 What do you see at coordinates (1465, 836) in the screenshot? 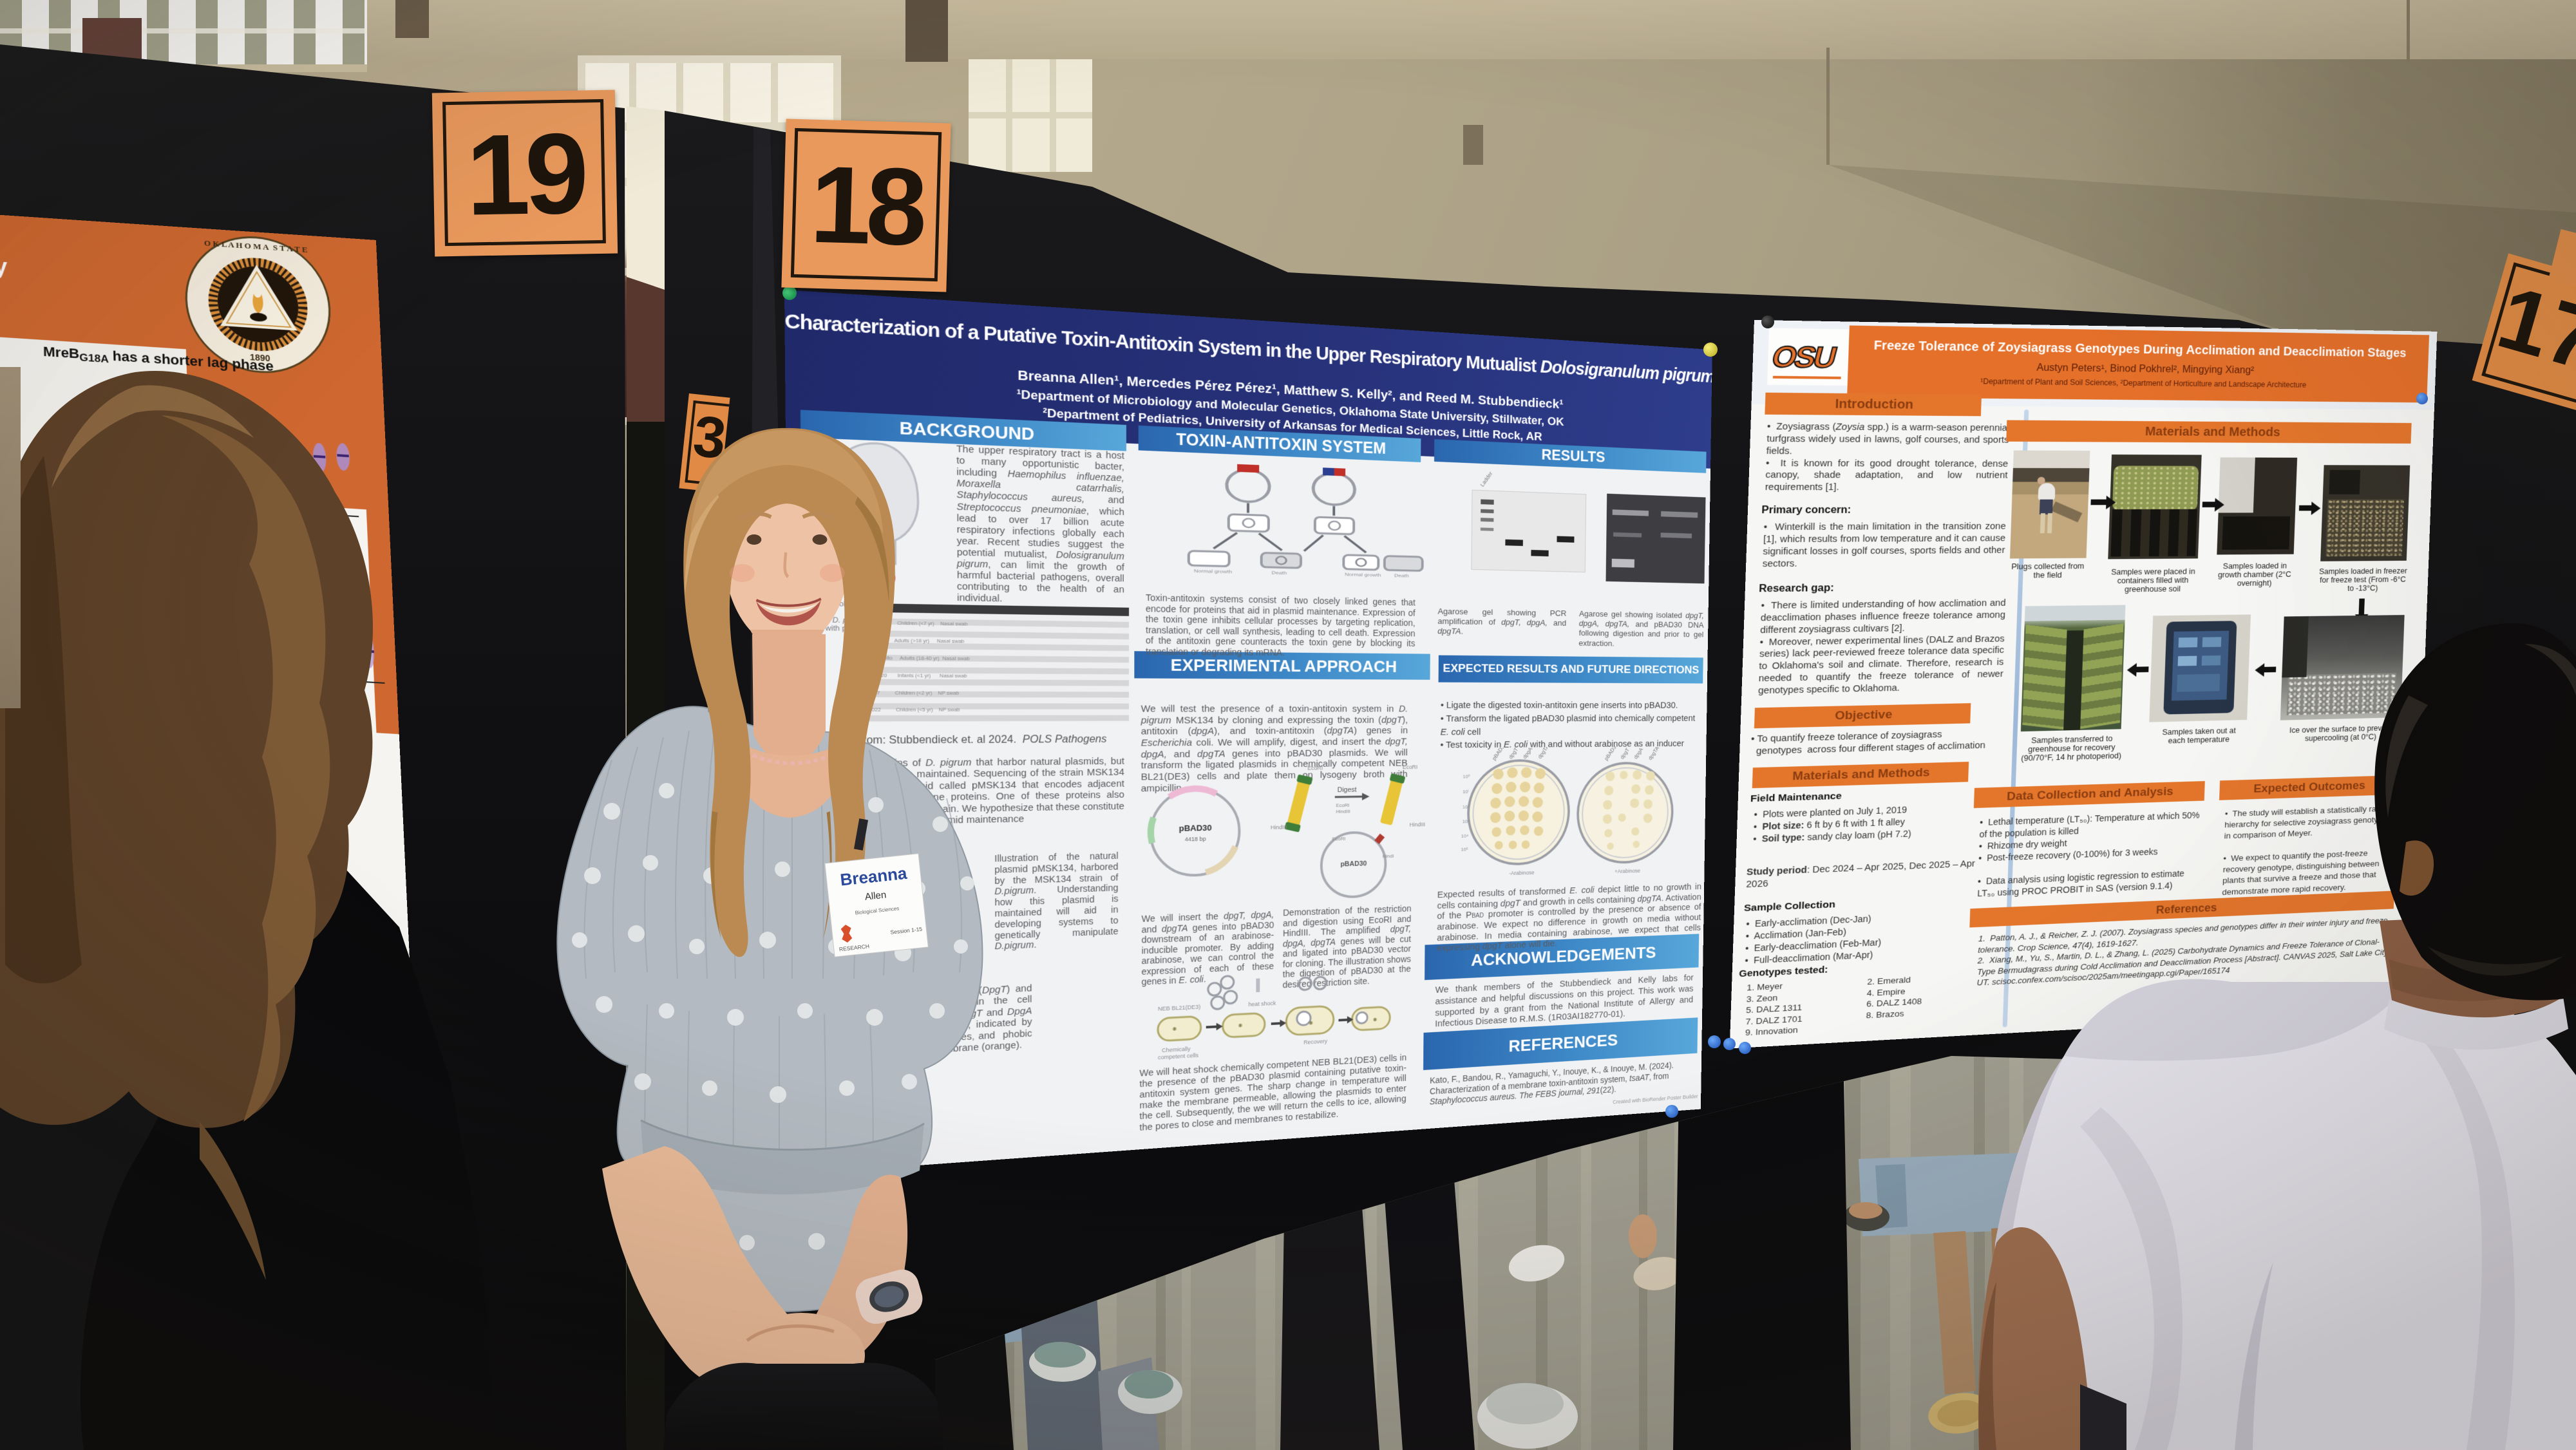
I see `svg-text: 10⁴` at bounding box center [1465, 836].